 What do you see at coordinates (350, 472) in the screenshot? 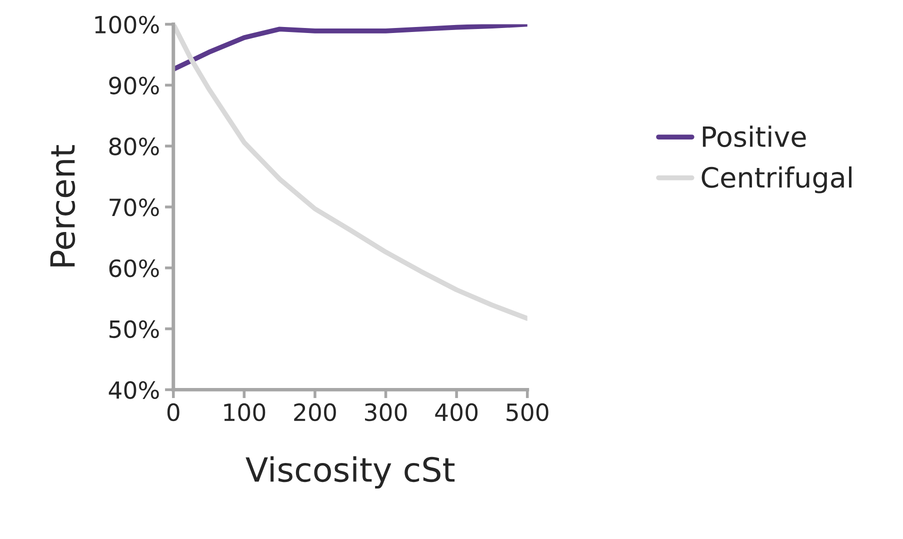
I see `x-axis-title: Viscosity cSt` at bounding box center [350, 472].